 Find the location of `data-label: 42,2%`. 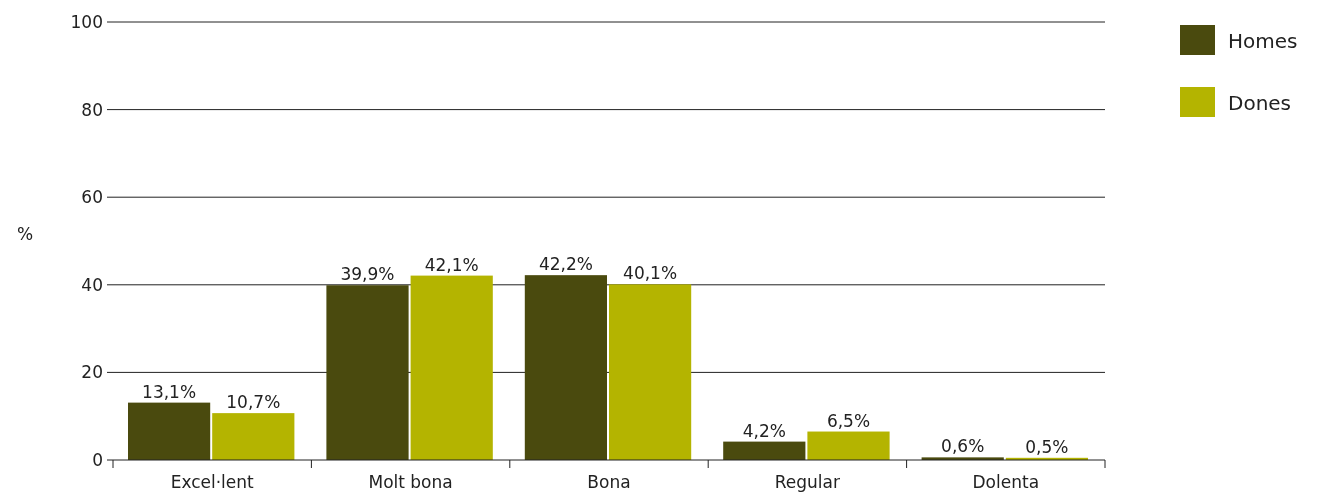

data-label: 42,2% is located at coordinates (565, 264).